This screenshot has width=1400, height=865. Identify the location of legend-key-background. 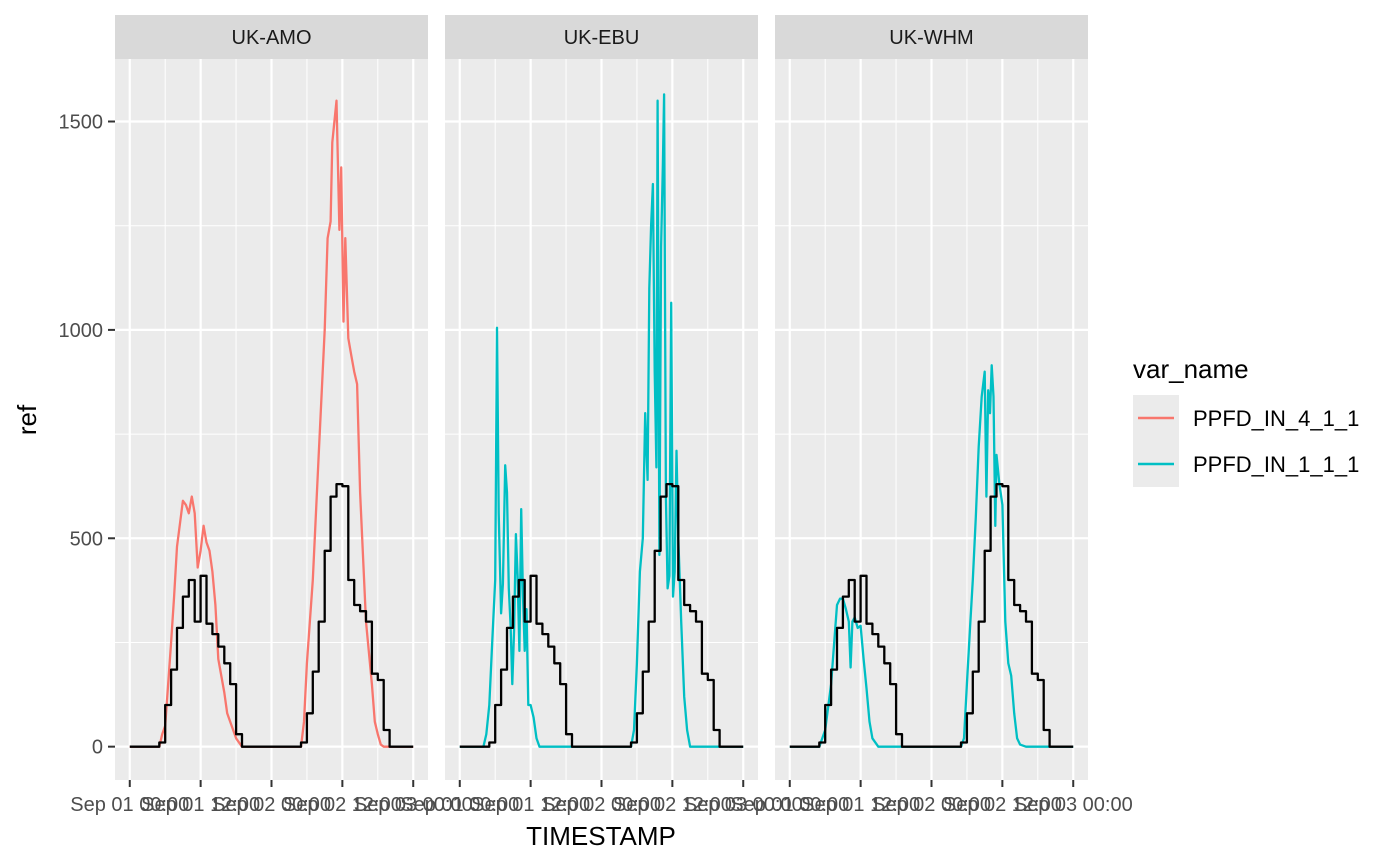
(1156, 441).